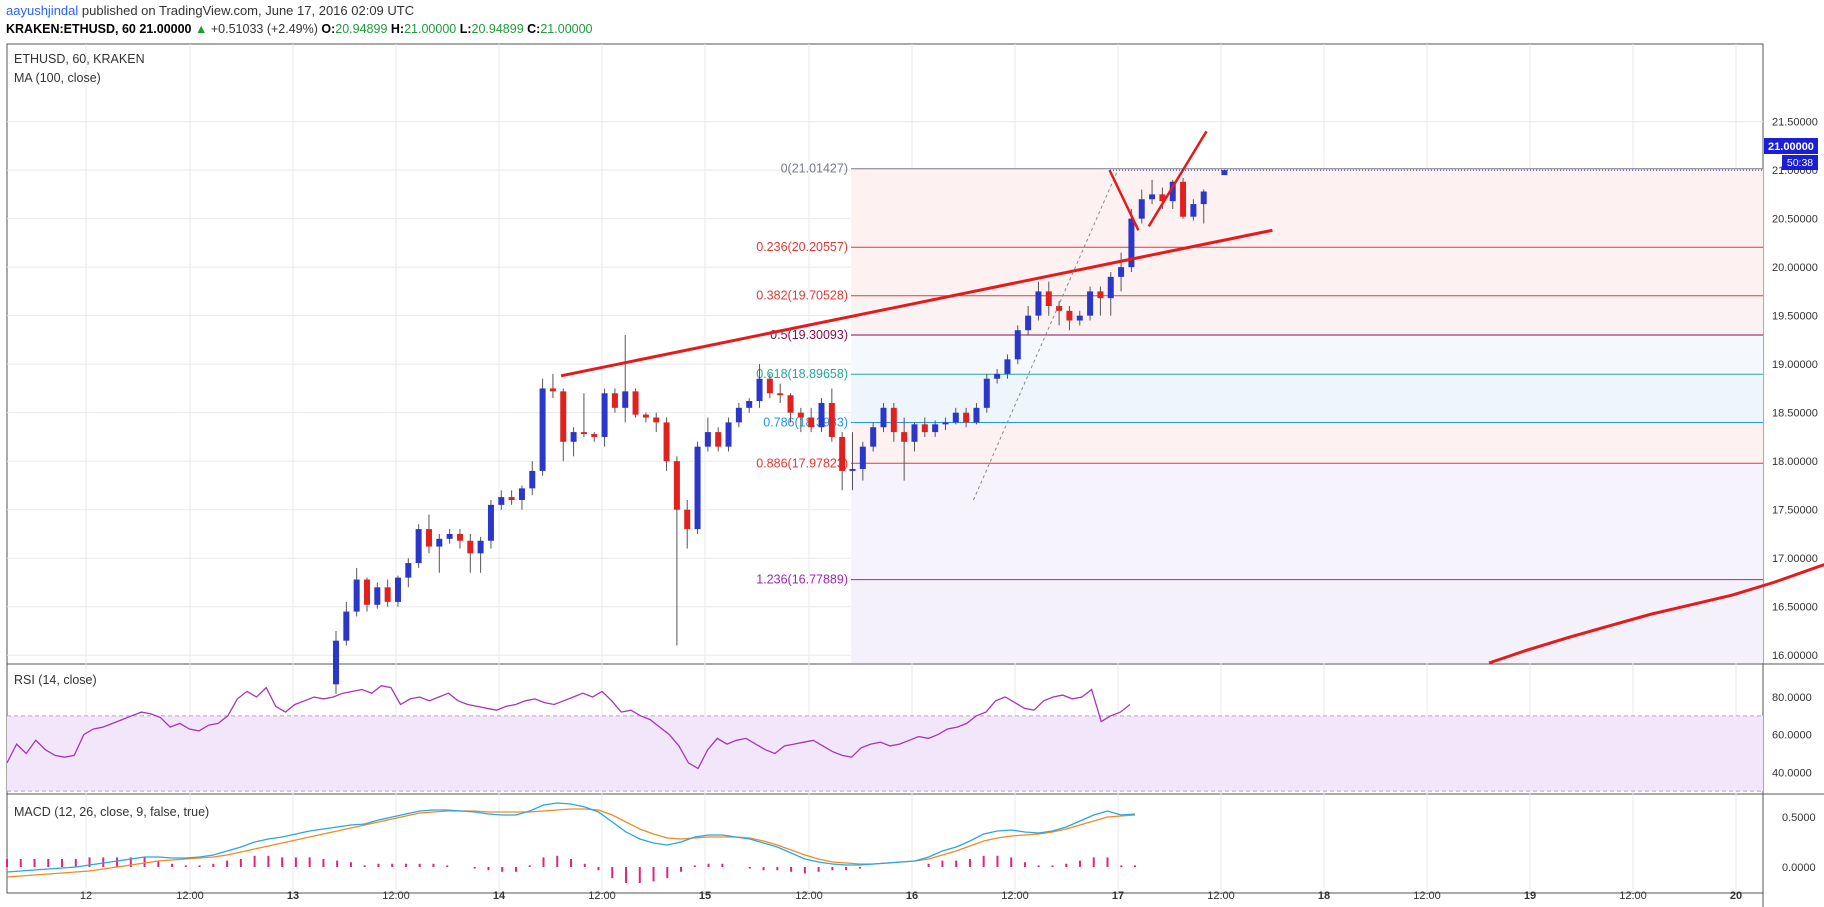 Image resolution: width=1824 pixels, height=907 pixels. Describe the element at coordinates (1795, 317) in the screenshot. I see `price-tick-label: 19.50000` at that location.